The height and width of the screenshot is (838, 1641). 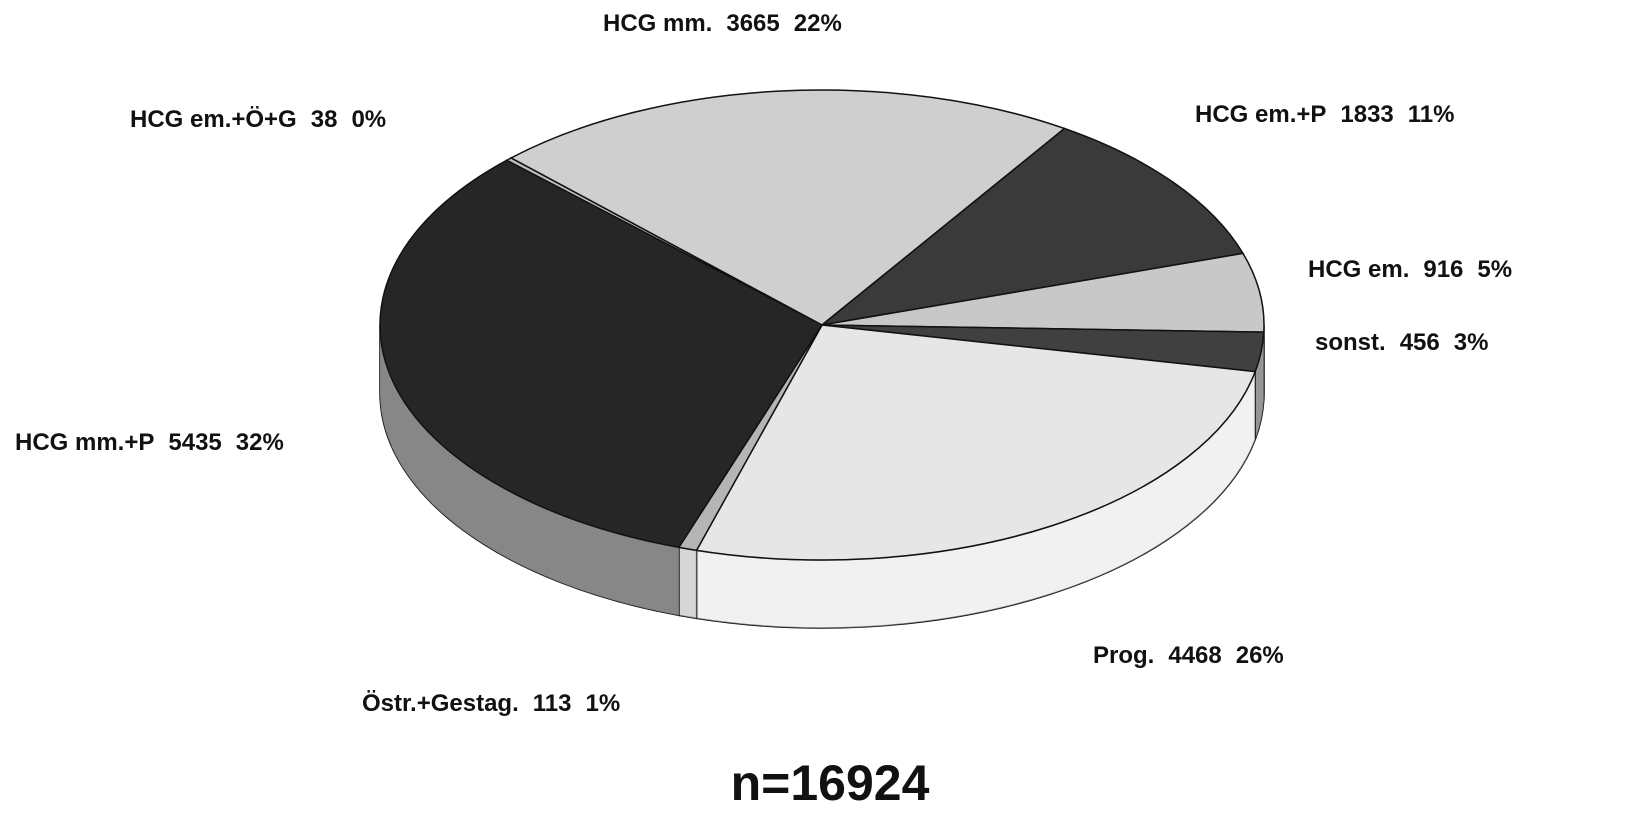 I want to click on slice-percent: 22%, so click(x=818, y=23).